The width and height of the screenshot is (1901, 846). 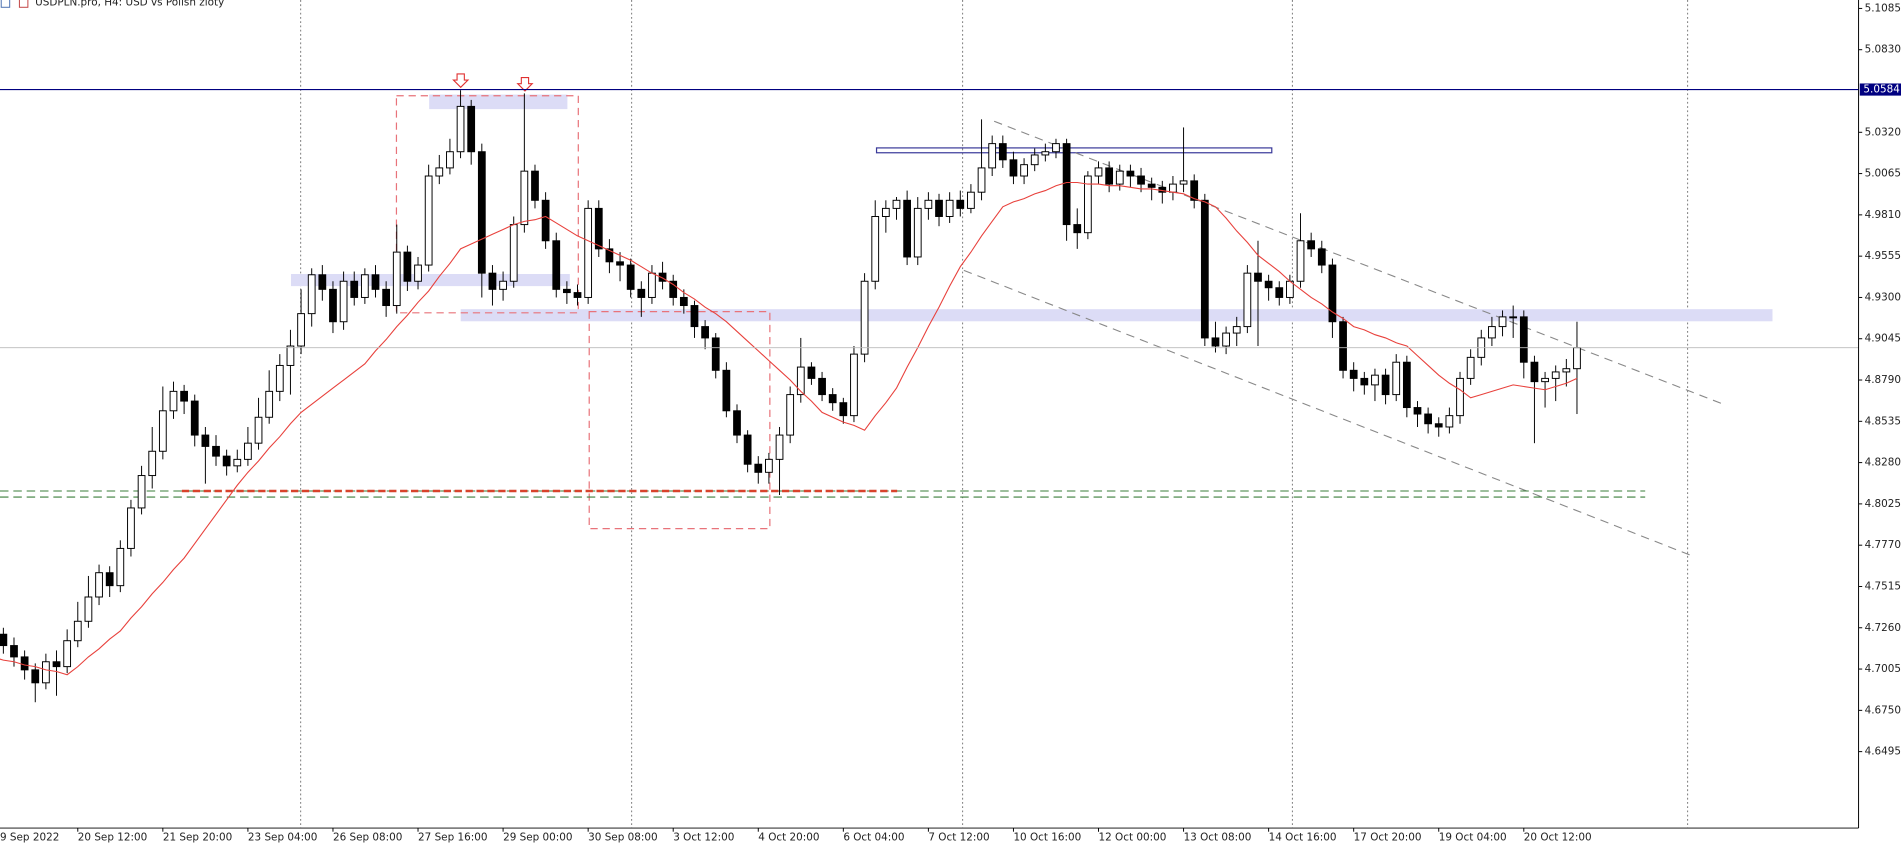 I want to click on x-tick-label: 20 Oct 12:00, so click(x=1558, y=838).